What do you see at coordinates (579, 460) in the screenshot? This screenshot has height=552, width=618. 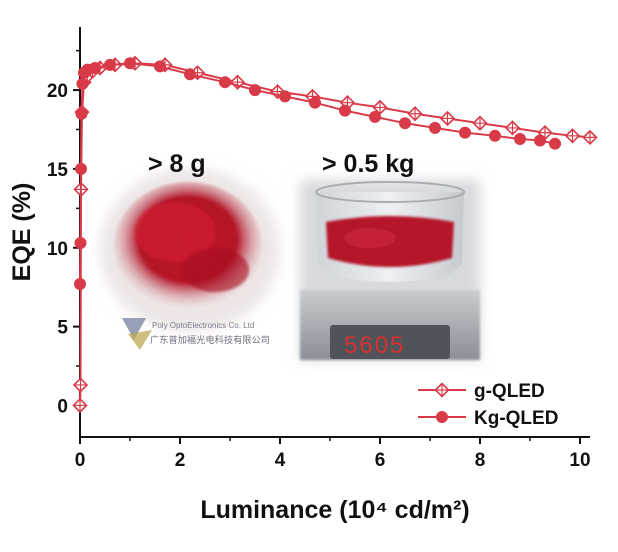 I see `x-tick-label: 10` at bounding box center [579, 460].